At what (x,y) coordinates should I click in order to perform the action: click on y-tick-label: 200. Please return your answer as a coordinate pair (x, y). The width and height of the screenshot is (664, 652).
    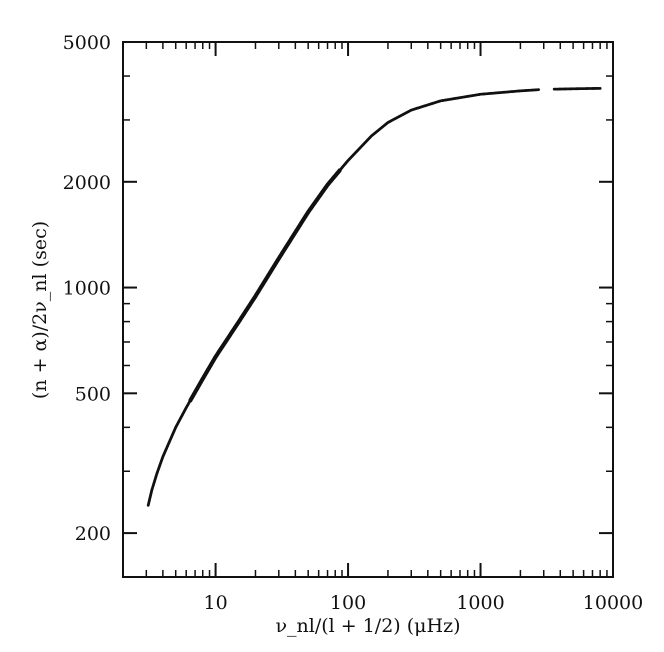
    Looking at the image, I should click on (93, 534).